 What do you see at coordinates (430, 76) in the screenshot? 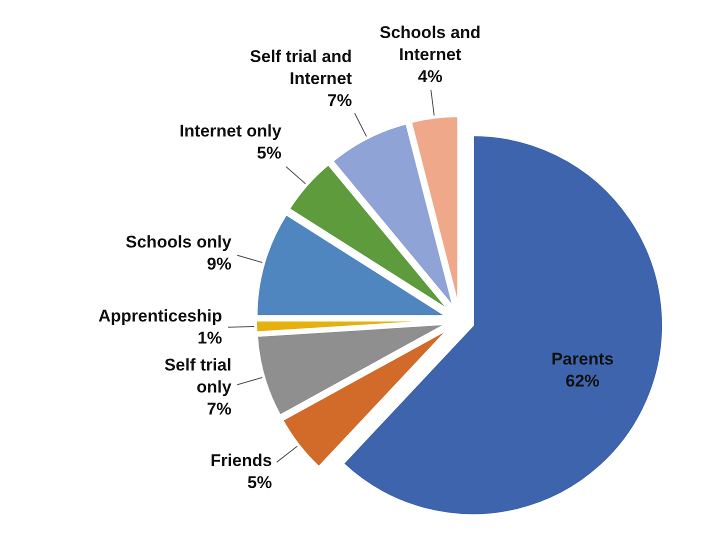
I see `data-label: 4%` at bounding box center [430, 76].